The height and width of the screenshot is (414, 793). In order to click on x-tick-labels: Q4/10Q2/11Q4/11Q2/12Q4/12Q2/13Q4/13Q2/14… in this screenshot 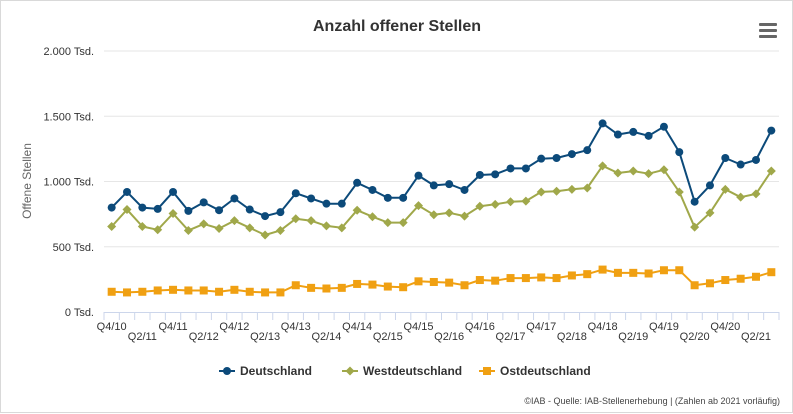, I will do `click(434, 332)`.